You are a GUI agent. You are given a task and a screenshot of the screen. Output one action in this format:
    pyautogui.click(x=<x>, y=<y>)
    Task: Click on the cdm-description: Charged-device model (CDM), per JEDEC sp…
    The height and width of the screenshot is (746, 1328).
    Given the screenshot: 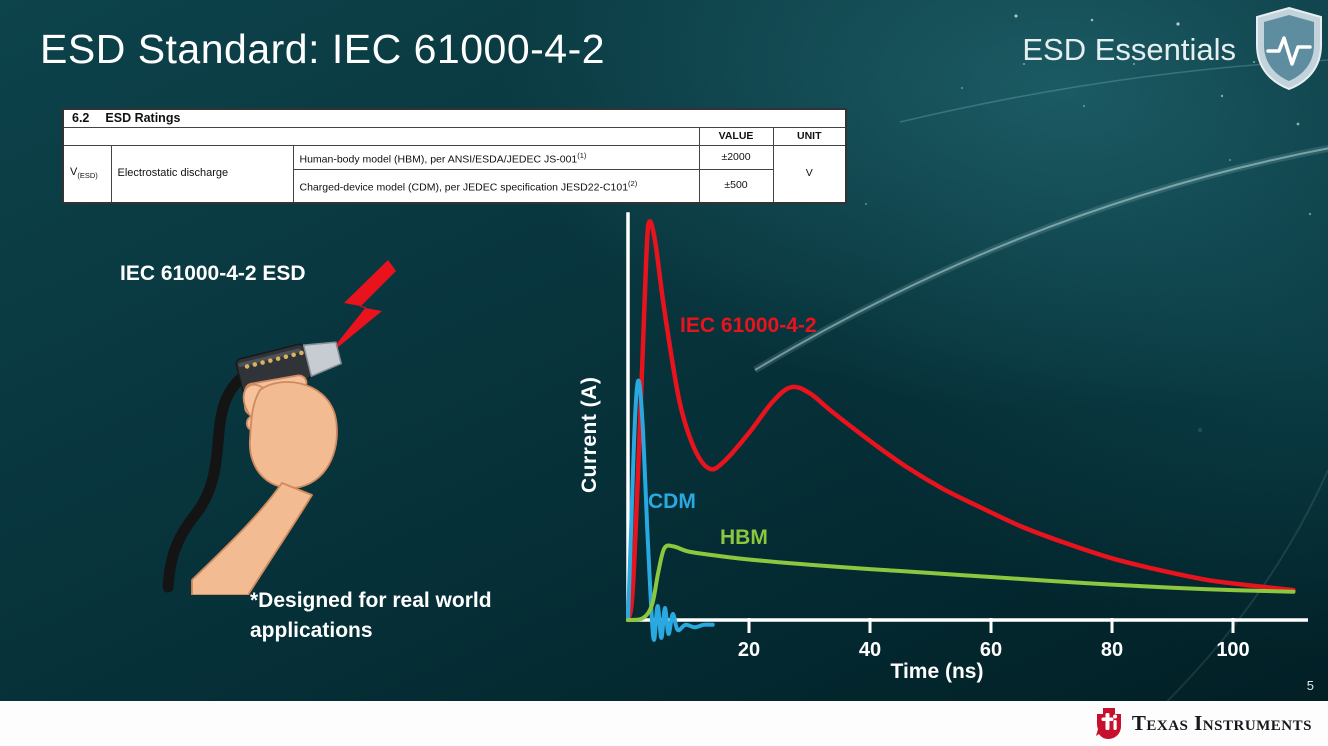 What is the action you would take?
    pyautogui.click(x=464, y=187)
    